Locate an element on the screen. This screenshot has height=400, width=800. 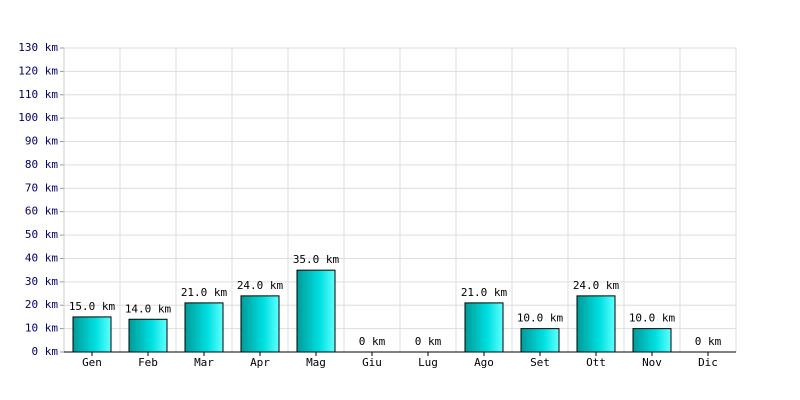
y-tick-label: 40 km is located at coordinates (41, 257).